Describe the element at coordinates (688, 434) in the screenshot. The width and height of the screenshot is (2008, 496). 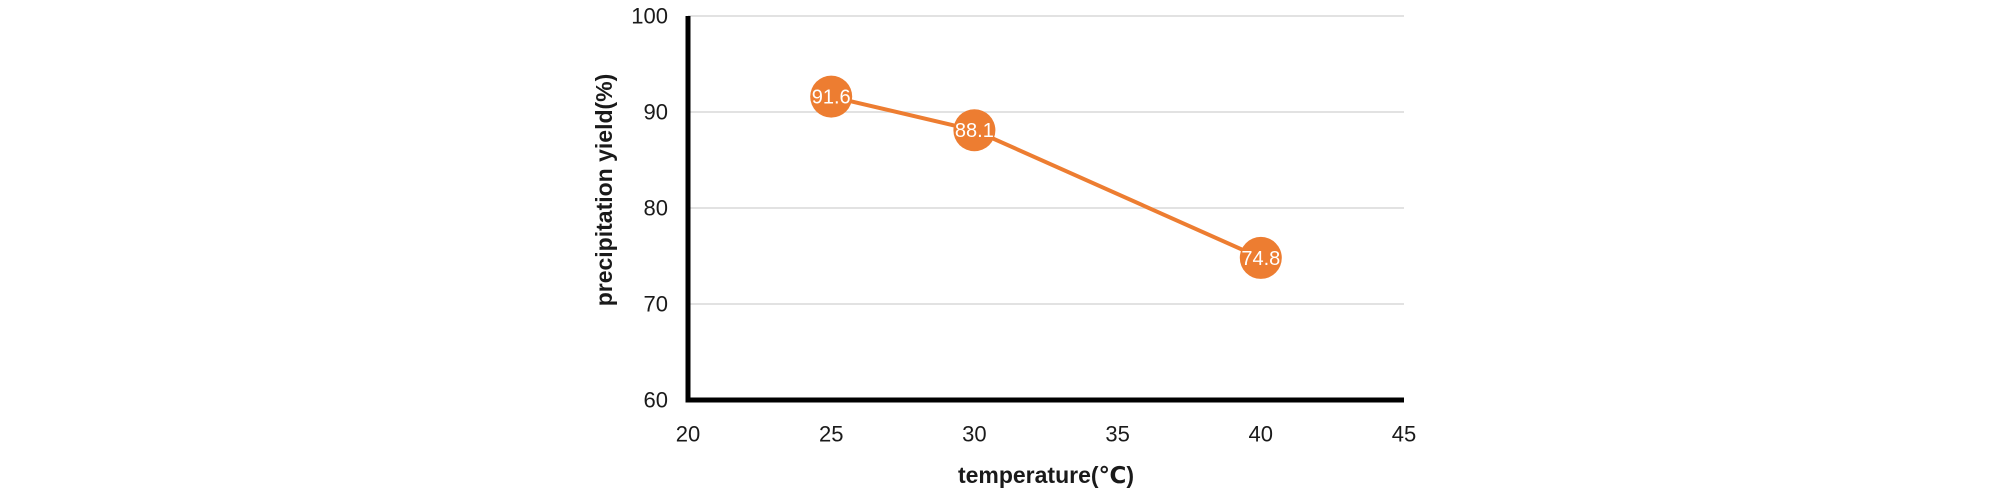
I see `x-tick-label-20: 20` at that location.